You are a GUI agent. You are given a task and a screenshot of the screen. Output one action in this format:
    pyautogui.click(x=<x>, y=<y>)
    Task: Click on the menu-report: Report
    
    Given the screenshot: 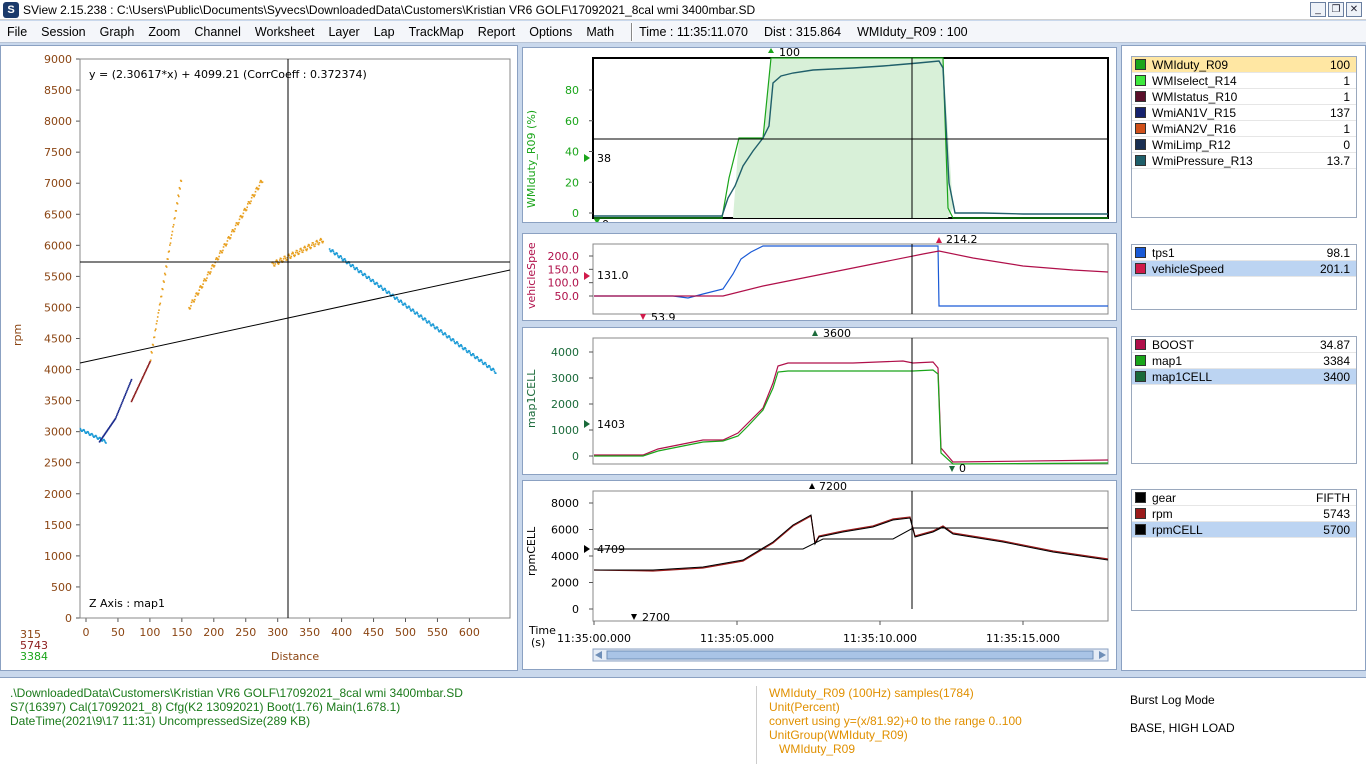 What is the action you would take?
    pyautogui.click(x=496, y=31)
    